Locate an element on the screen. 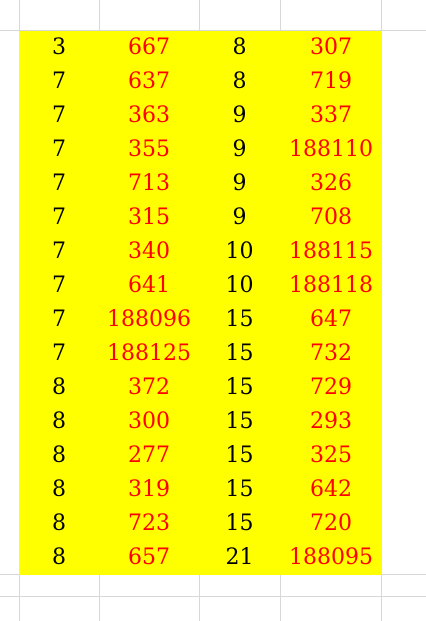 This screenshot has width=426, height=621. cell-col-2: 188096 is located at coordinates (149, 319).